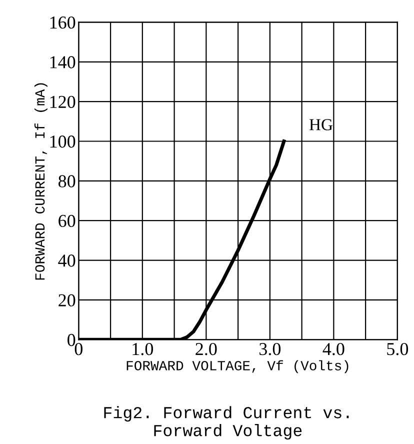 The image size is (414, 444). I want to click on x-tick-label: 5.0, so click(397, 349).